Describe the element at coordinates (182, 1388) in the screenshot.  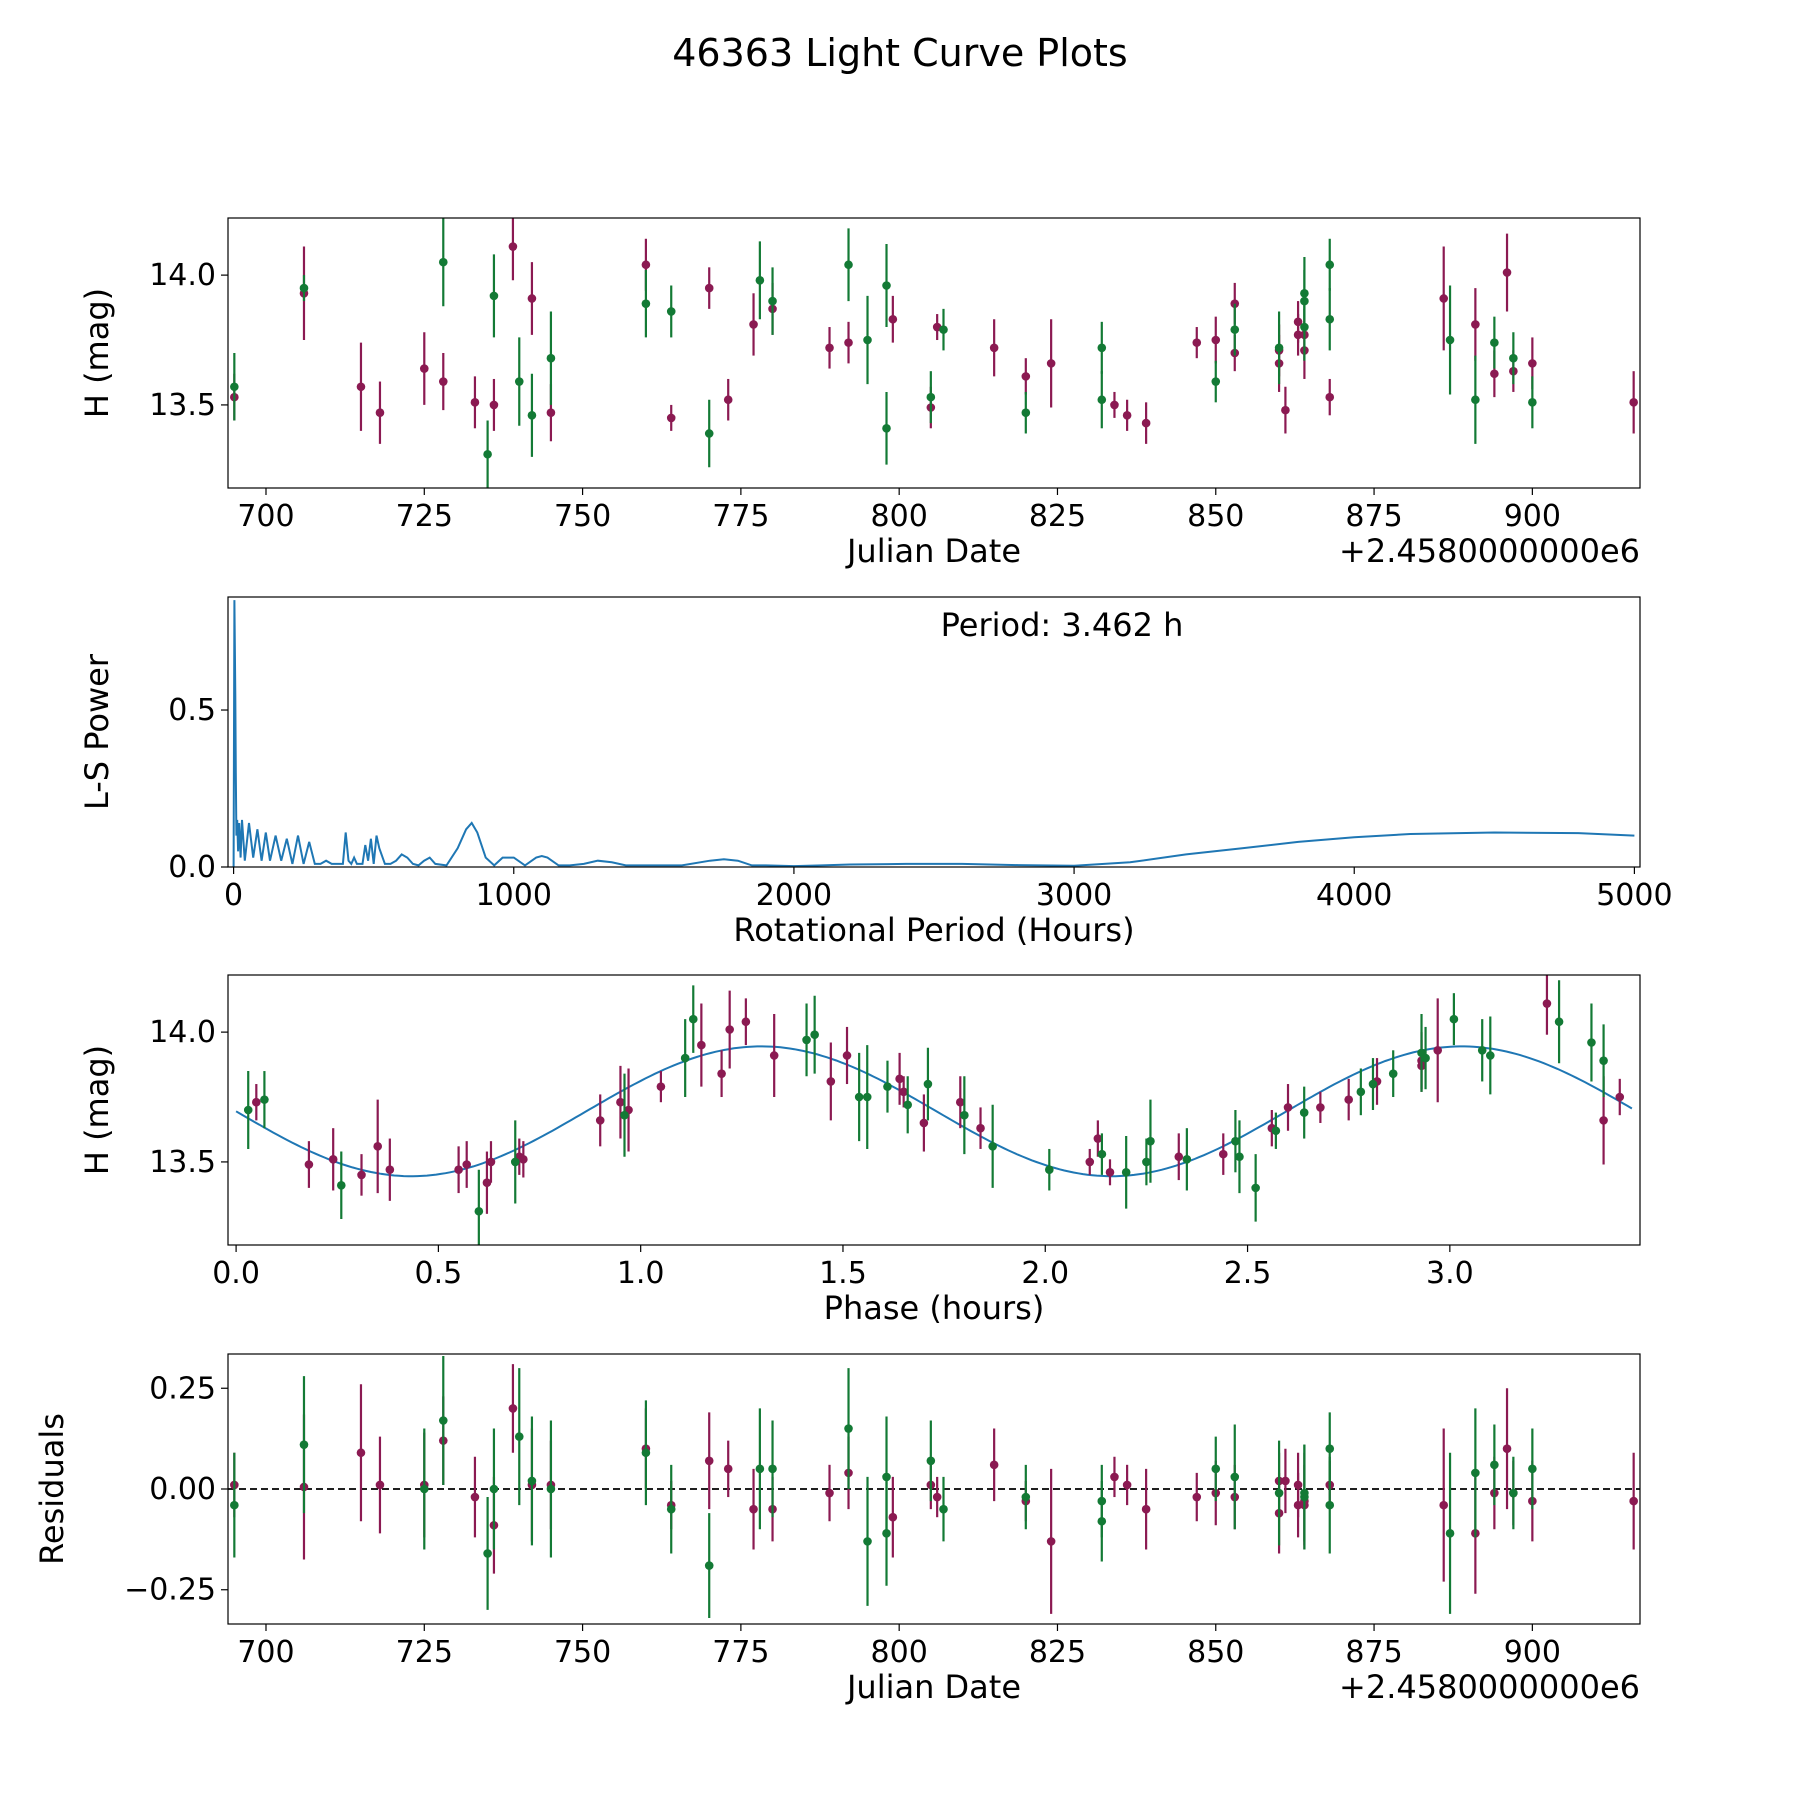
I see `y-tick-label: 0.25` at that location.